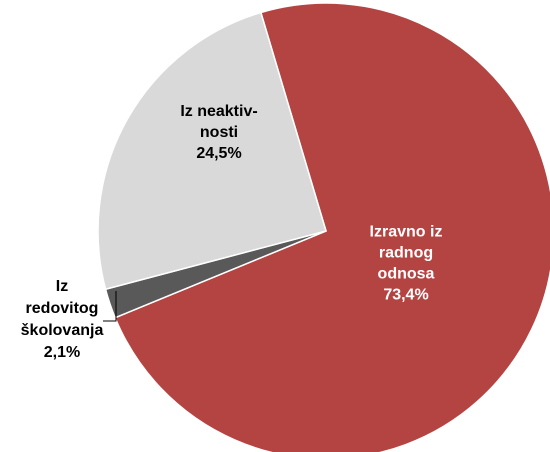 This screenshot has width=550, height=452. I want to click on slice-label-1: Iz redovitog školovanja 2,1%, so click(62, 319).